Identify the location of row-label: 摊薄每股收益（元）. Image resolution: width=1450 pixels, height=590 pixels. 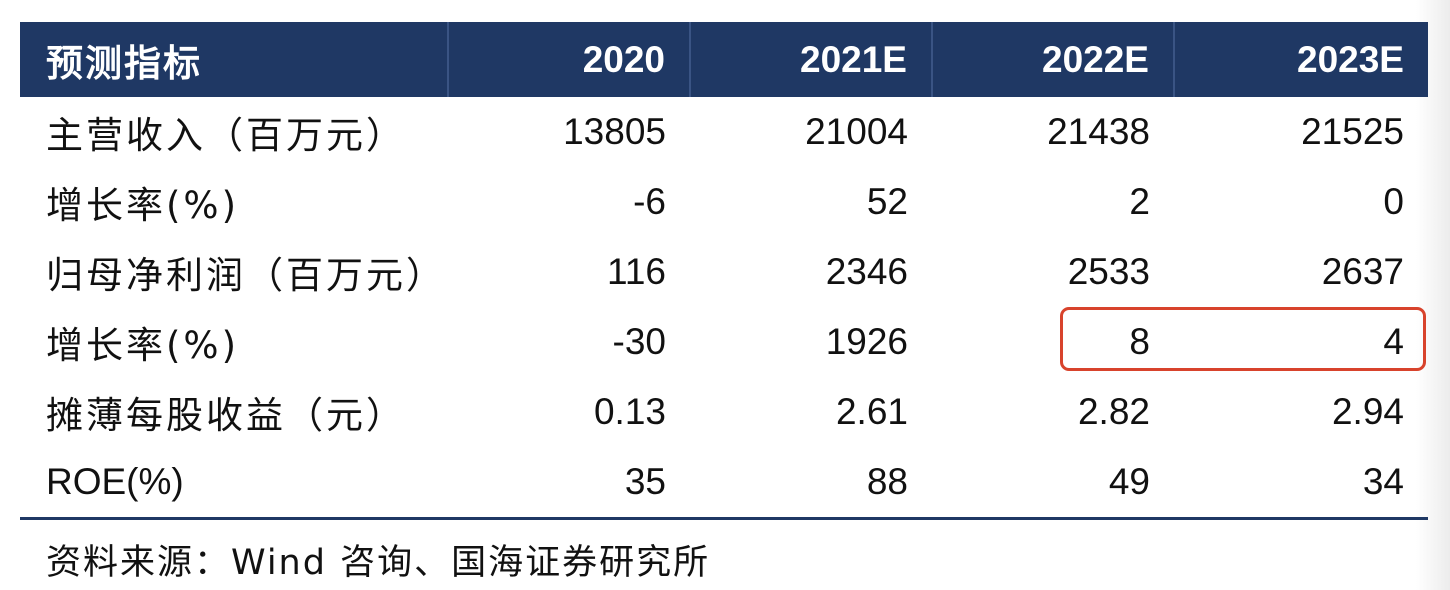
(226, 415).